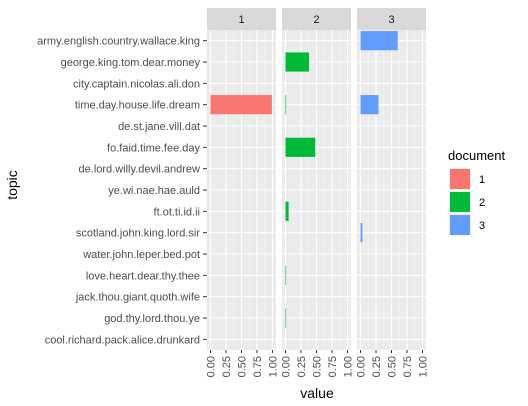  I want to click on y-tick-label: ye.wi.nae.hae.auld, so click(154, 191).